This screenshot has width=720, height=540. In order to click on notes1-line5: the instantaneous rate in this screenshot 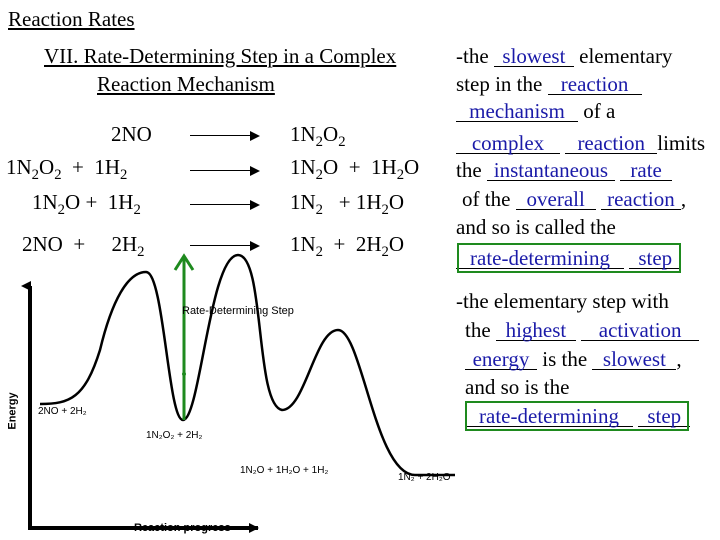, I will do `click(564, 170)`.